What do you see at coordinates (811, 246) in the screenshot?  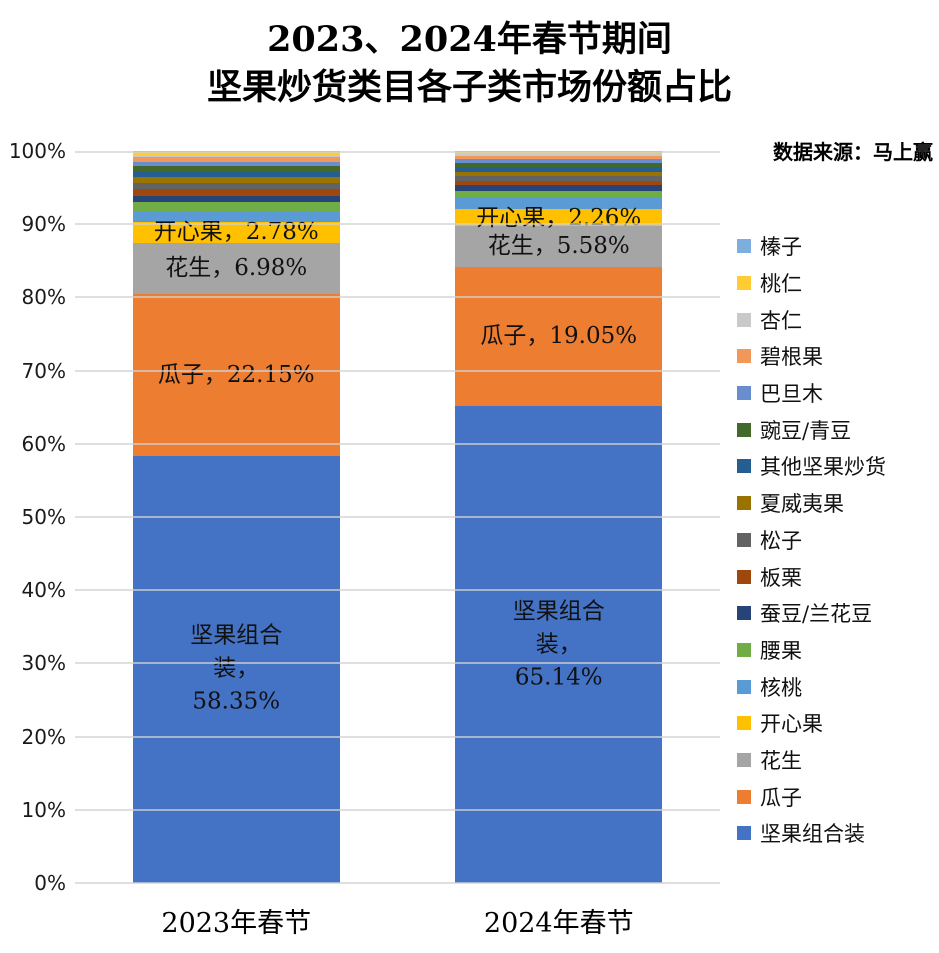 I see `legend-item: 榛子` at bounding box center [811, 246].